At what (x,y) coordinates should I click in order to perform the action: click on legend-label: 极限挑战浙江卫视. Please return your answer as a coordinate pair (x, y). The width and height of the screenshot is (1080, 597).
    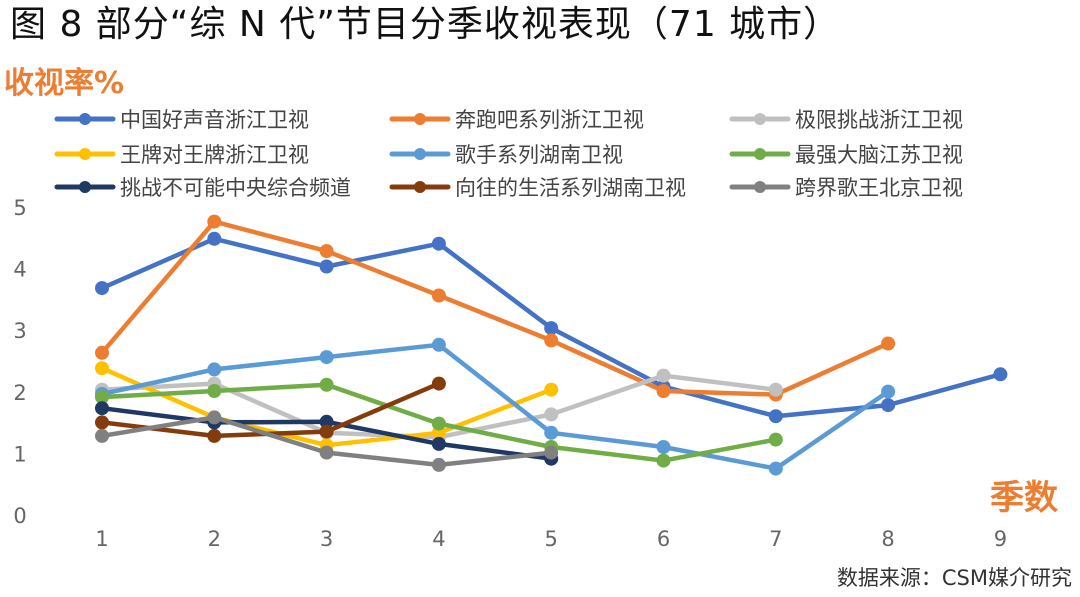
    Looking at the image, I should click on (879, 120).